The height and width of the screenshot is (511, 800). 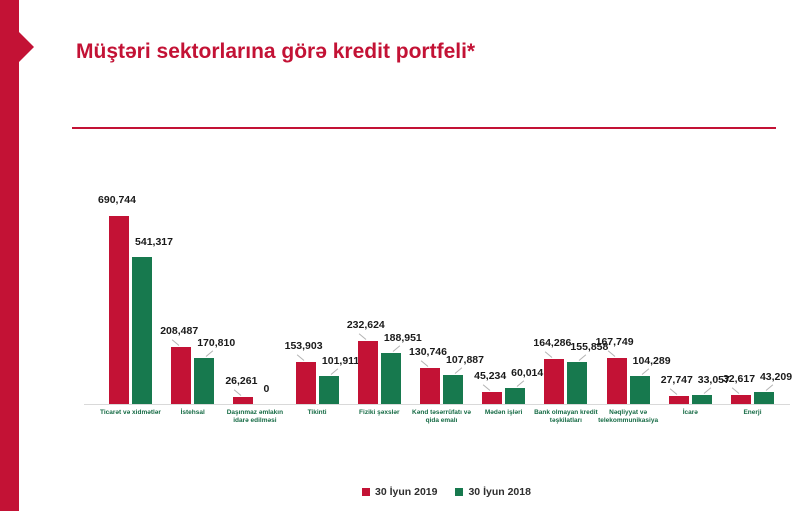 What do you see at coordinates (192, 412) in the screenshot?
I see `category-label: İstehsal` at bounding box center [192, 412].